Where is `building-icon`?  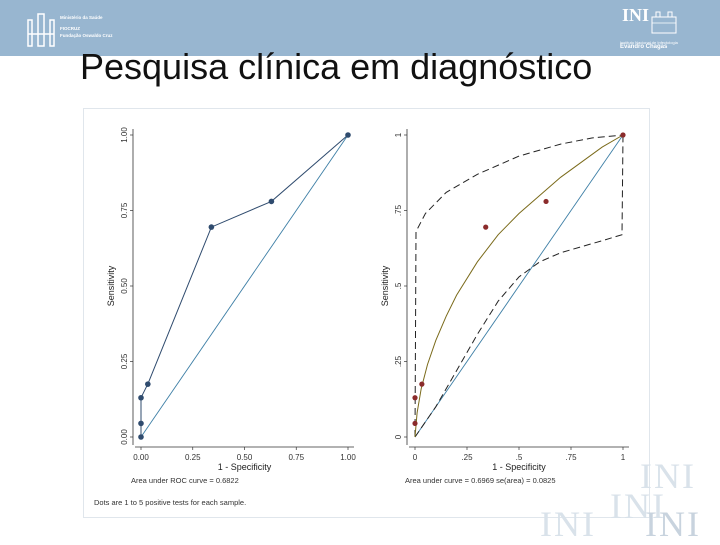
building-icon is located at coordinates (664, 22).